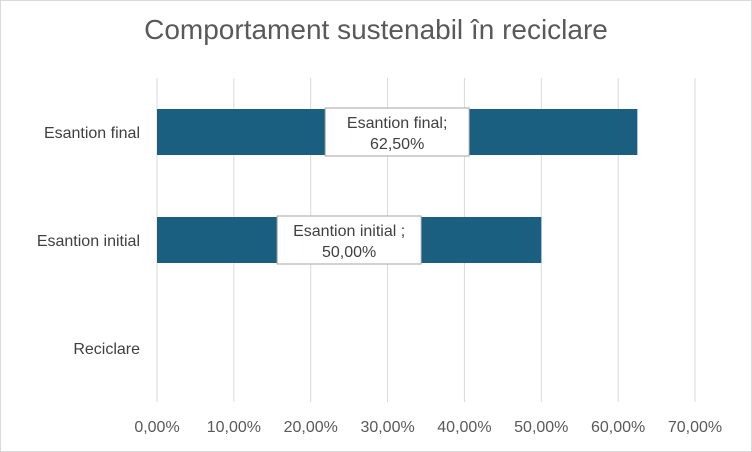 This screenshot has height=452, width=752. What do you see at coordinates (92, 133) in the screenshot?
I see `category-label: Esantion final` at bounding box center [92, 133].